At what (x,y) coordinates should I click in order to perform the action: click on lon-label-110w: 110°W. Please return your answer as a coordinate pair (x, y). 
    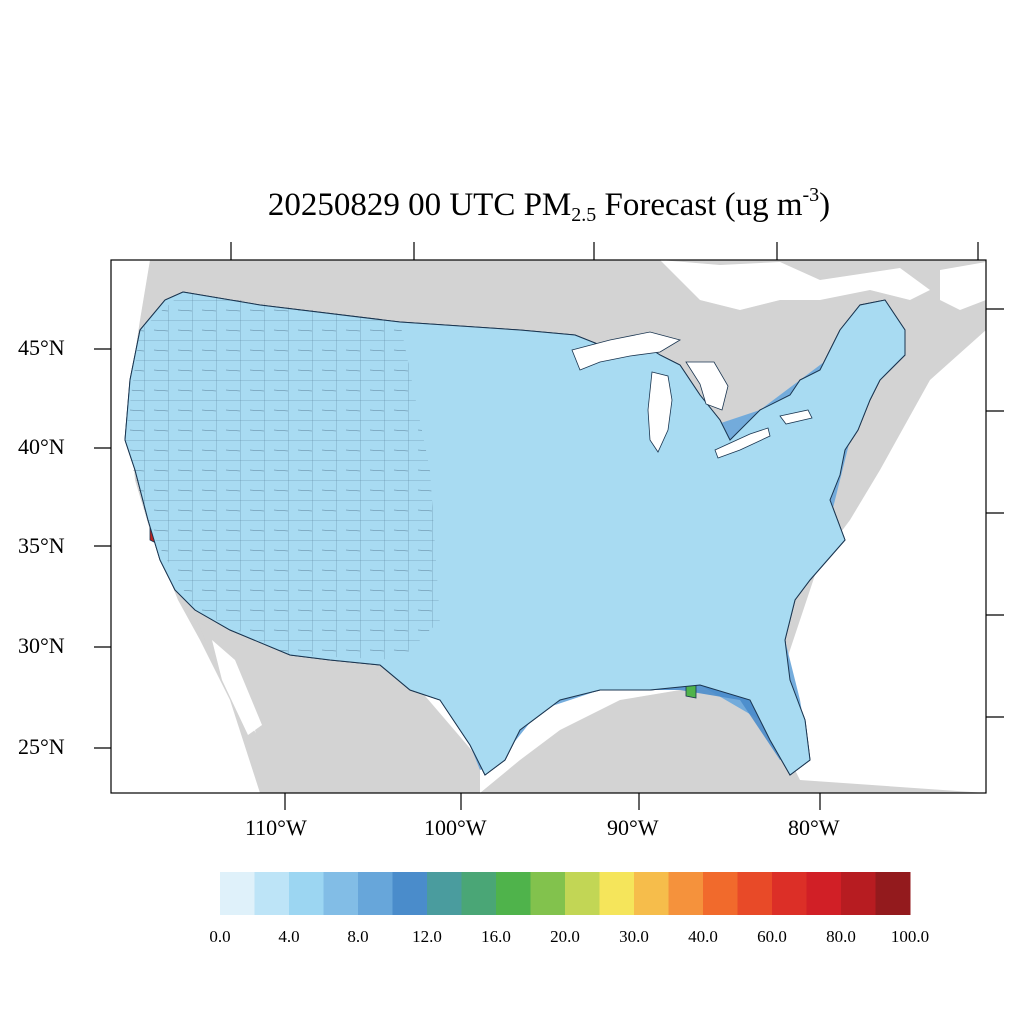
    Looking at the image, I should click on (276, 827).